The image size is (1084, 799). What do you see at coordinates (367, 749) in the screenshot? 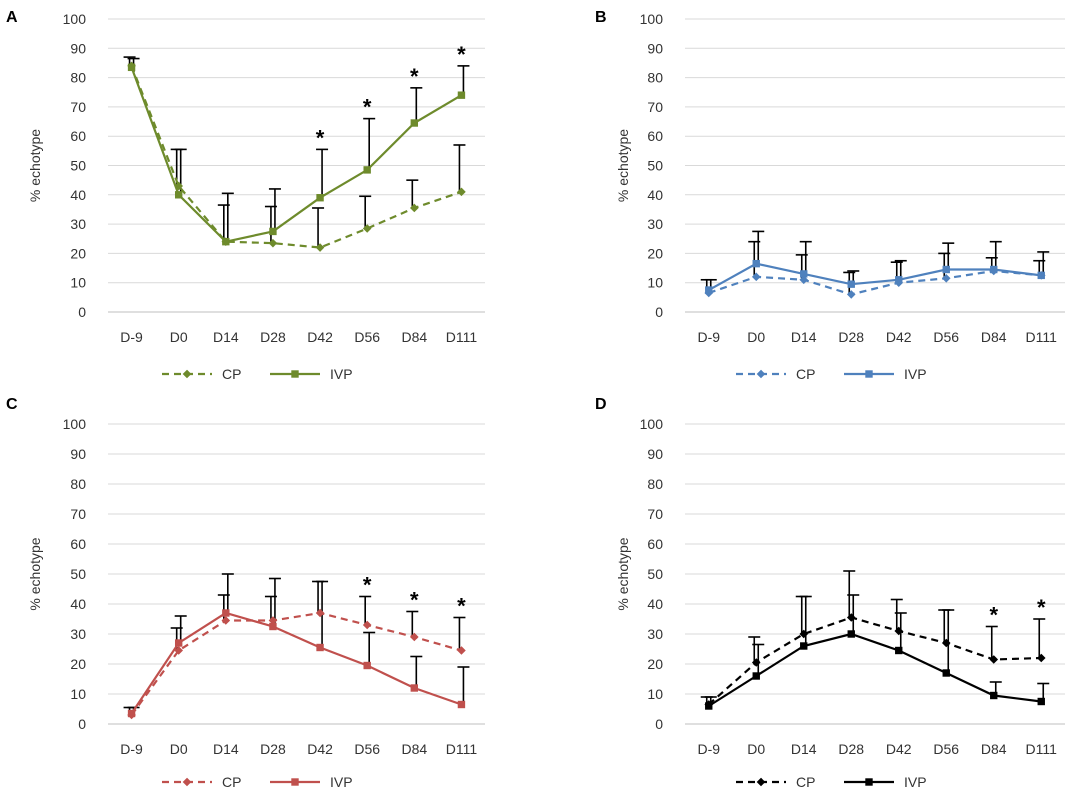
I see `x-tick-label: D56` at bounding box center [367, 749].